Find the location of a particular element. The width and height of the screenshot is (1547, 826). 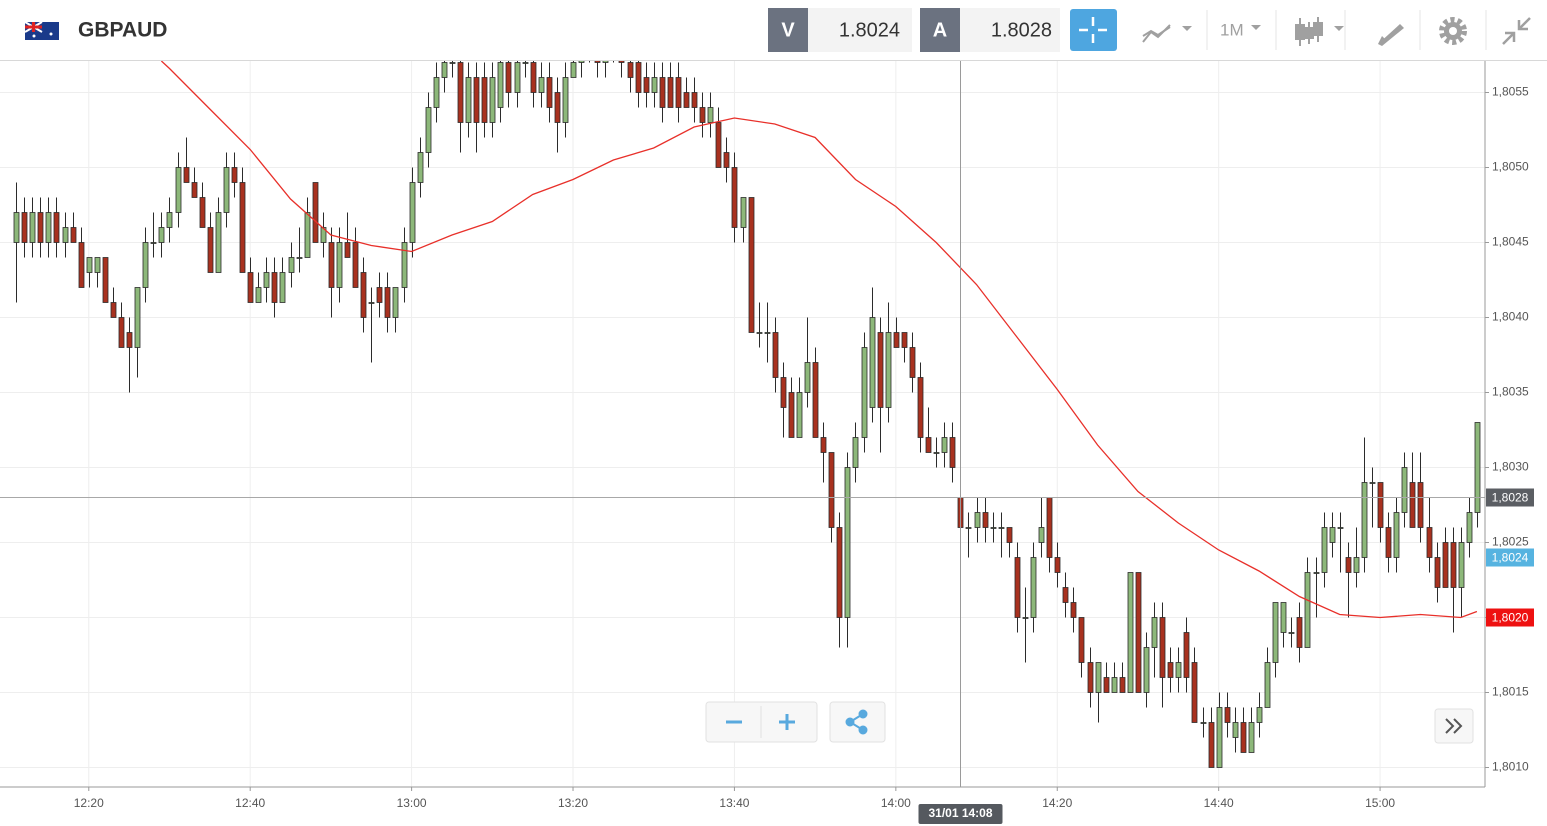

y-tick-label: 1,8010 is located at coordinates (1510, 767).